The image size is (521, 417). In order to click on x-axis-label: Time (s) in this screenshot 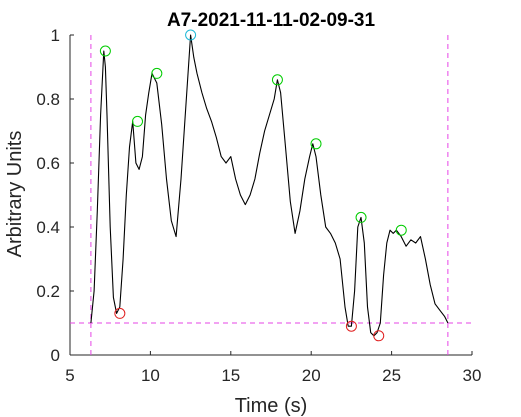, I will do `click(271, 406)`.